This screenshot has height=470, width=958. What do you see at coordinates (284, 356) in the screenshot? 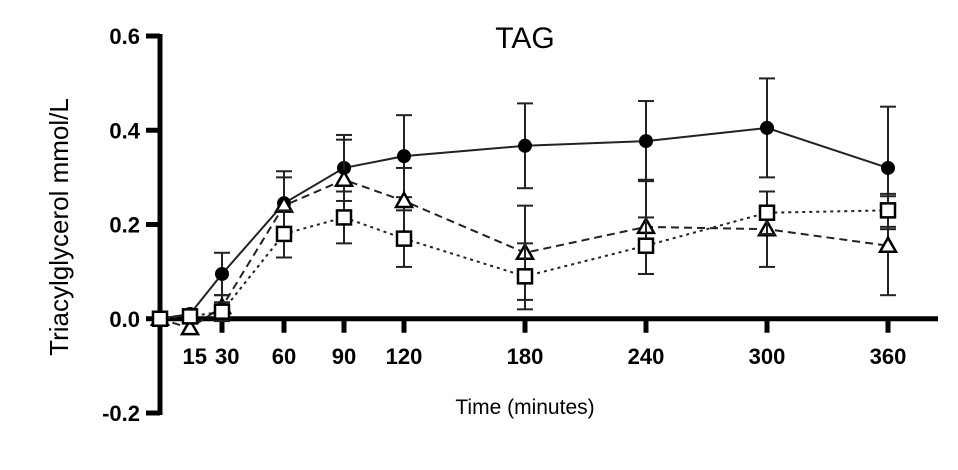
I see `x-tick-label: 60` at bounding box center [284, 356].